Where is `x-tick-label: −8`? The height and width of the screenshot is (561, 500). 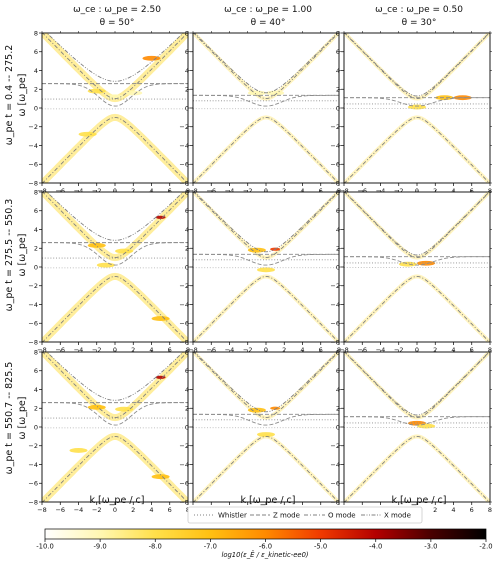 x-tick-label: −8 is located at coordinates (42, 510).